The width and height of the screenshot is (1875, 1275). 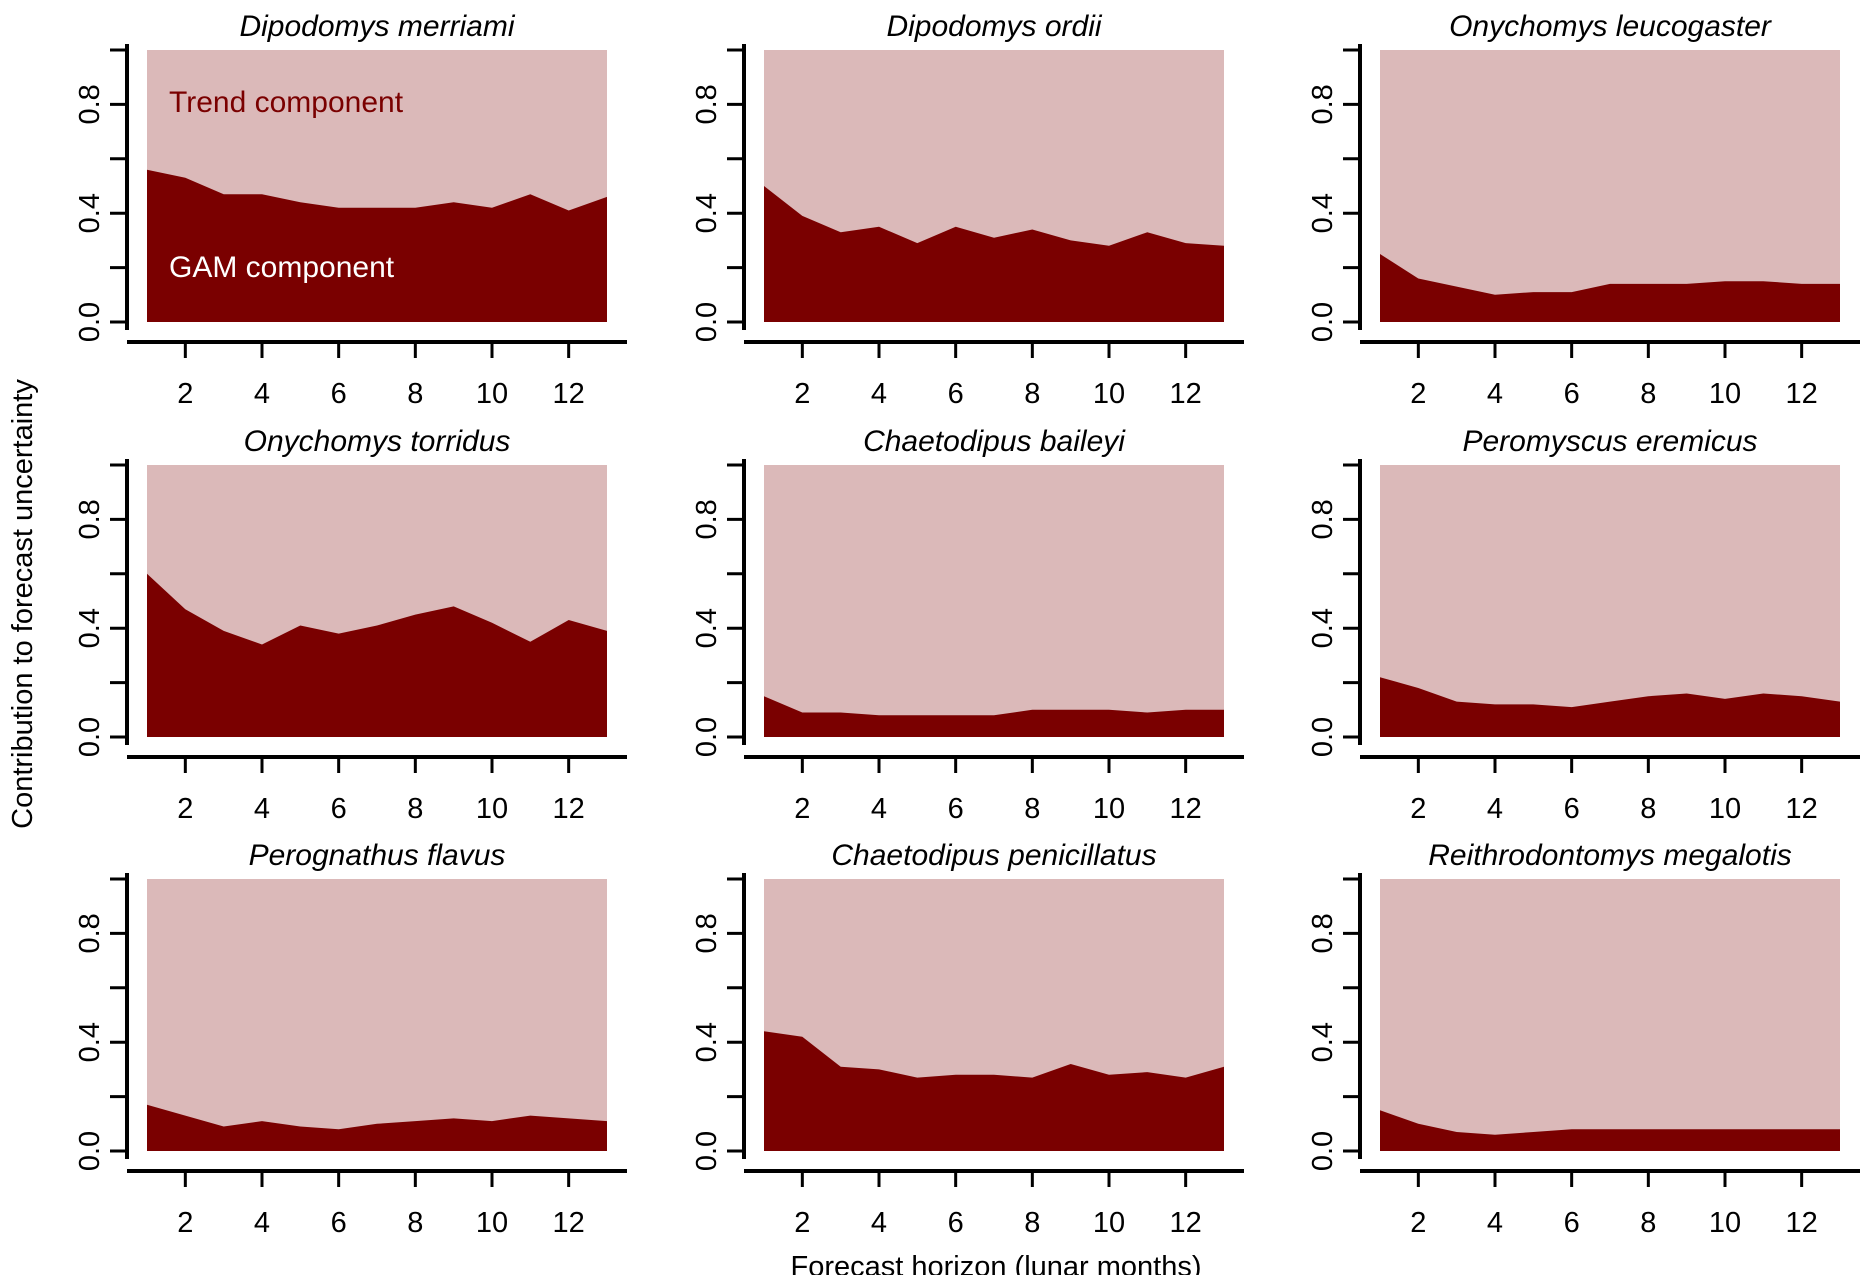 What do you see at coordinates (1609, 441) in the screenshot?
I see `panel-title: Peromyscus eremicus` at bounding box center [1609, 441].